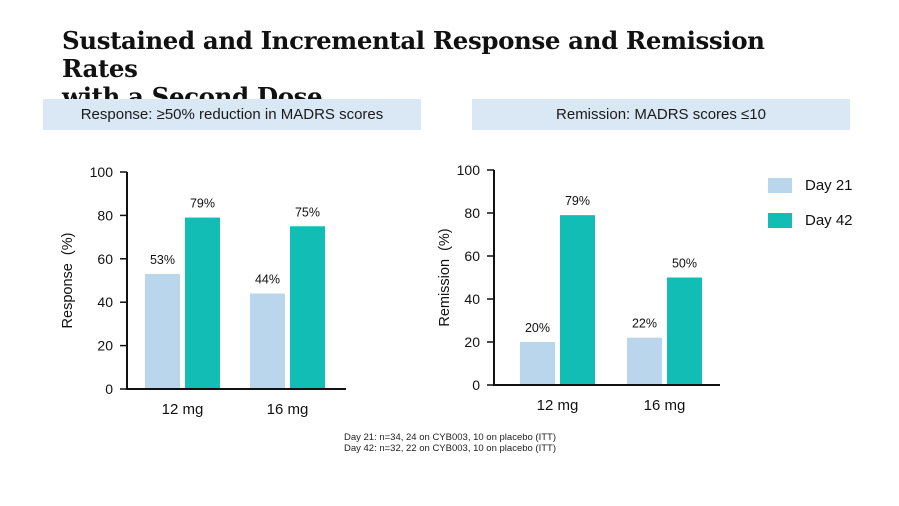  What do you see at coordinates (68, 281) in the screenshot?
I see `response-y-axis-label: Response (%)` at bounding box center [68, 281].